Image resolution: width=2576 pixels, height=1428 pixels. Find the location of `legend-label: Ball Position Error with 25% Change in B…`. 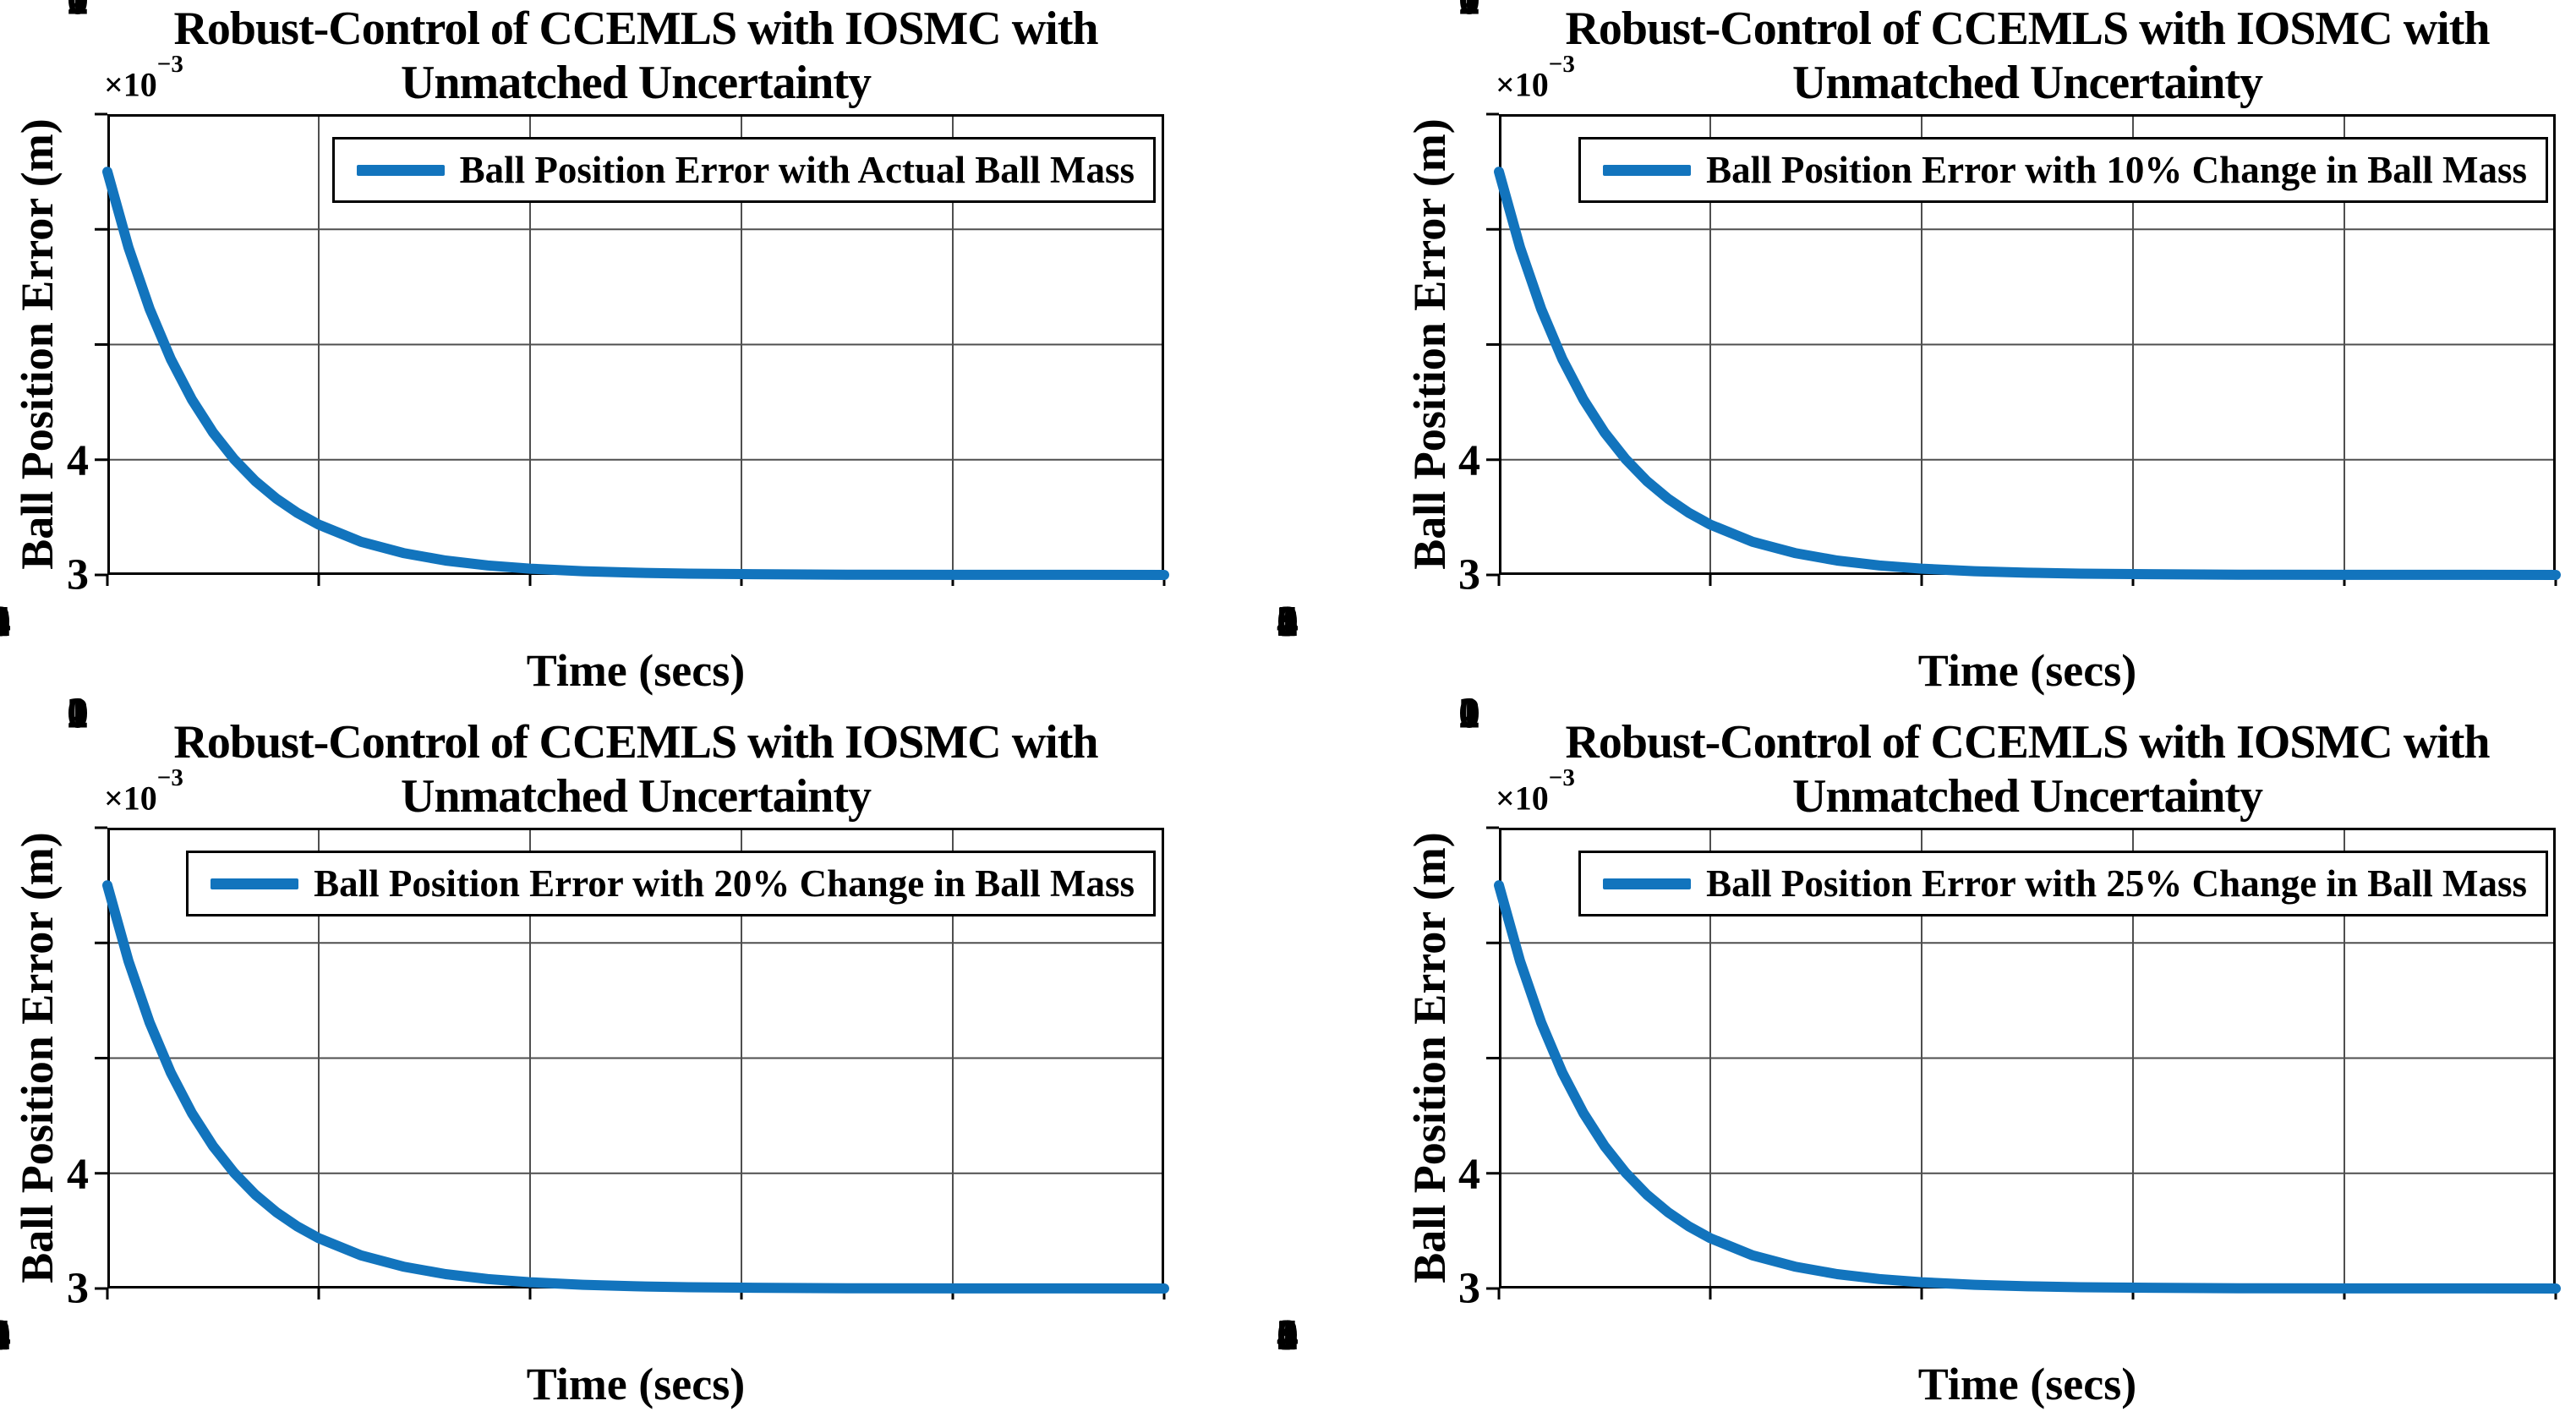

legend-label: Ball Position Error with 25% Change in B… is located at coordinates (2116, 883).